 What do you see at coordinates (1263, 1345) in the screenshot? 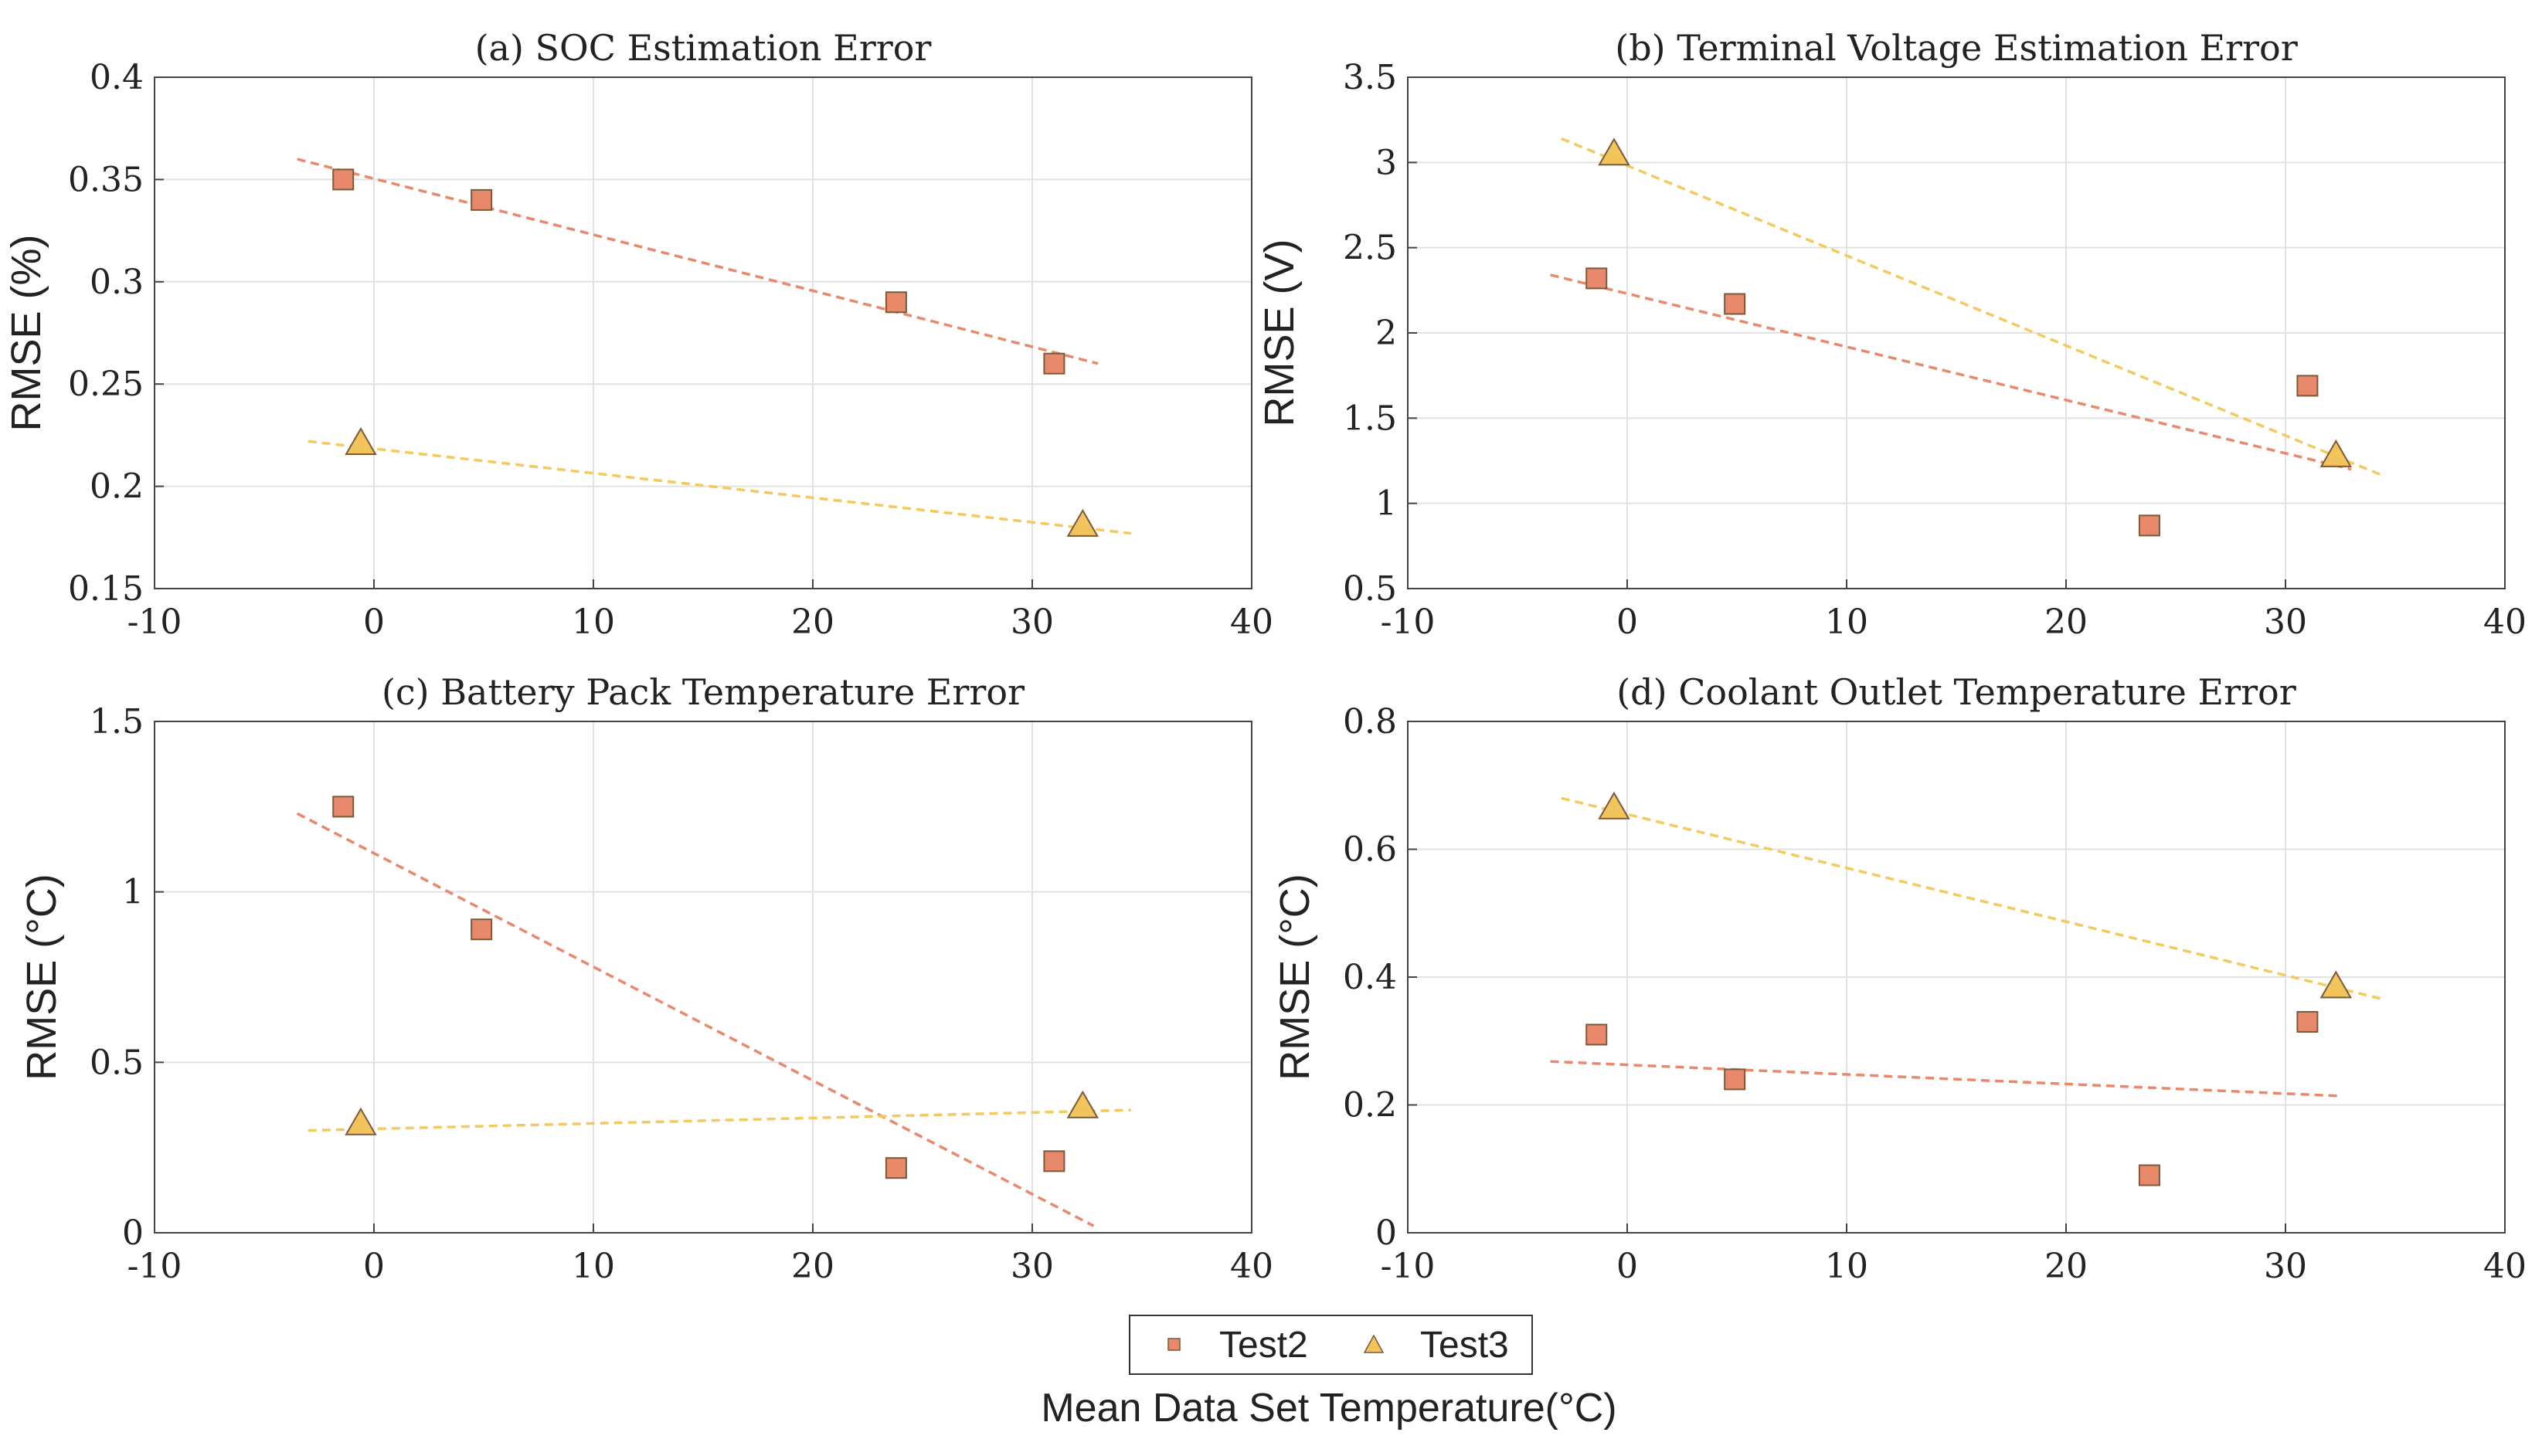
I see `legend-test2-label: Test2` at bounding box center [1263, 1345].